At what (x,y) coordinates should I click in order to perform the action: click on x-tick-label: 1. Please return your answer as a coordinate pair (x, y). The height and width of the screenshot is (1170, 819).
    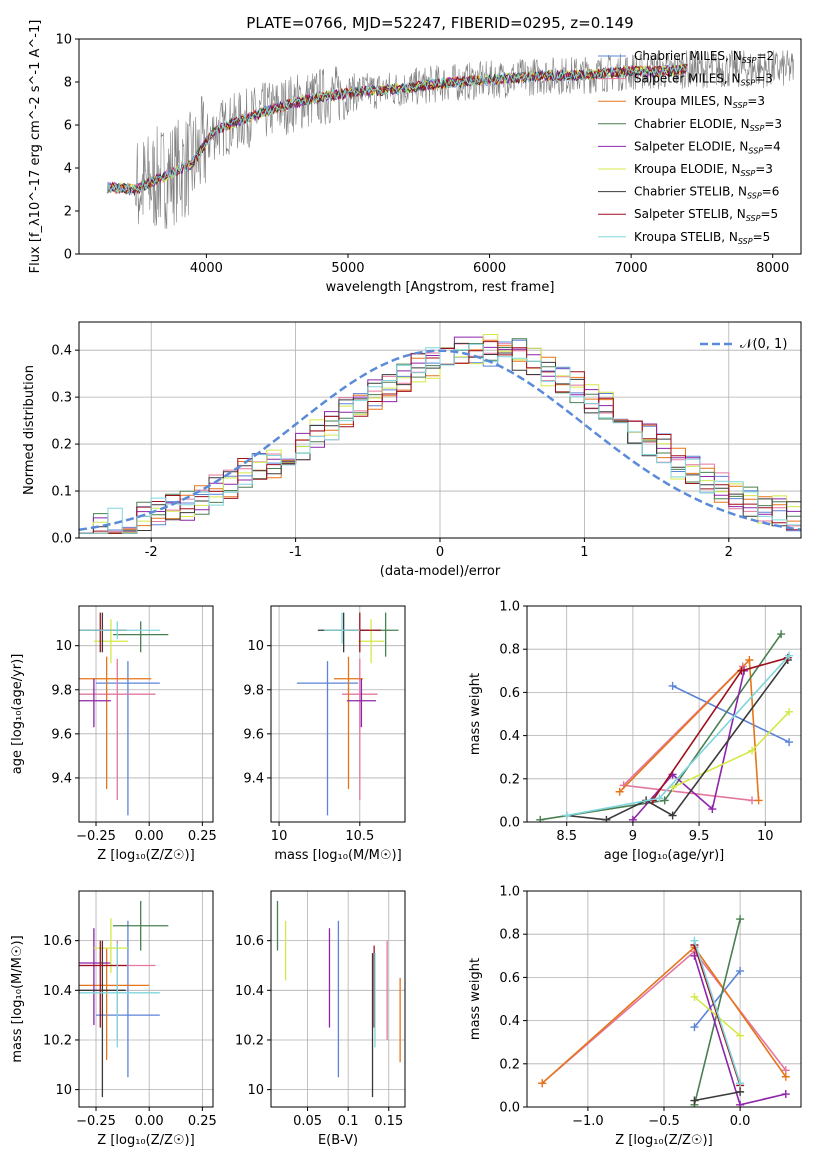
    Looking at the image, I should click on (584, 552).